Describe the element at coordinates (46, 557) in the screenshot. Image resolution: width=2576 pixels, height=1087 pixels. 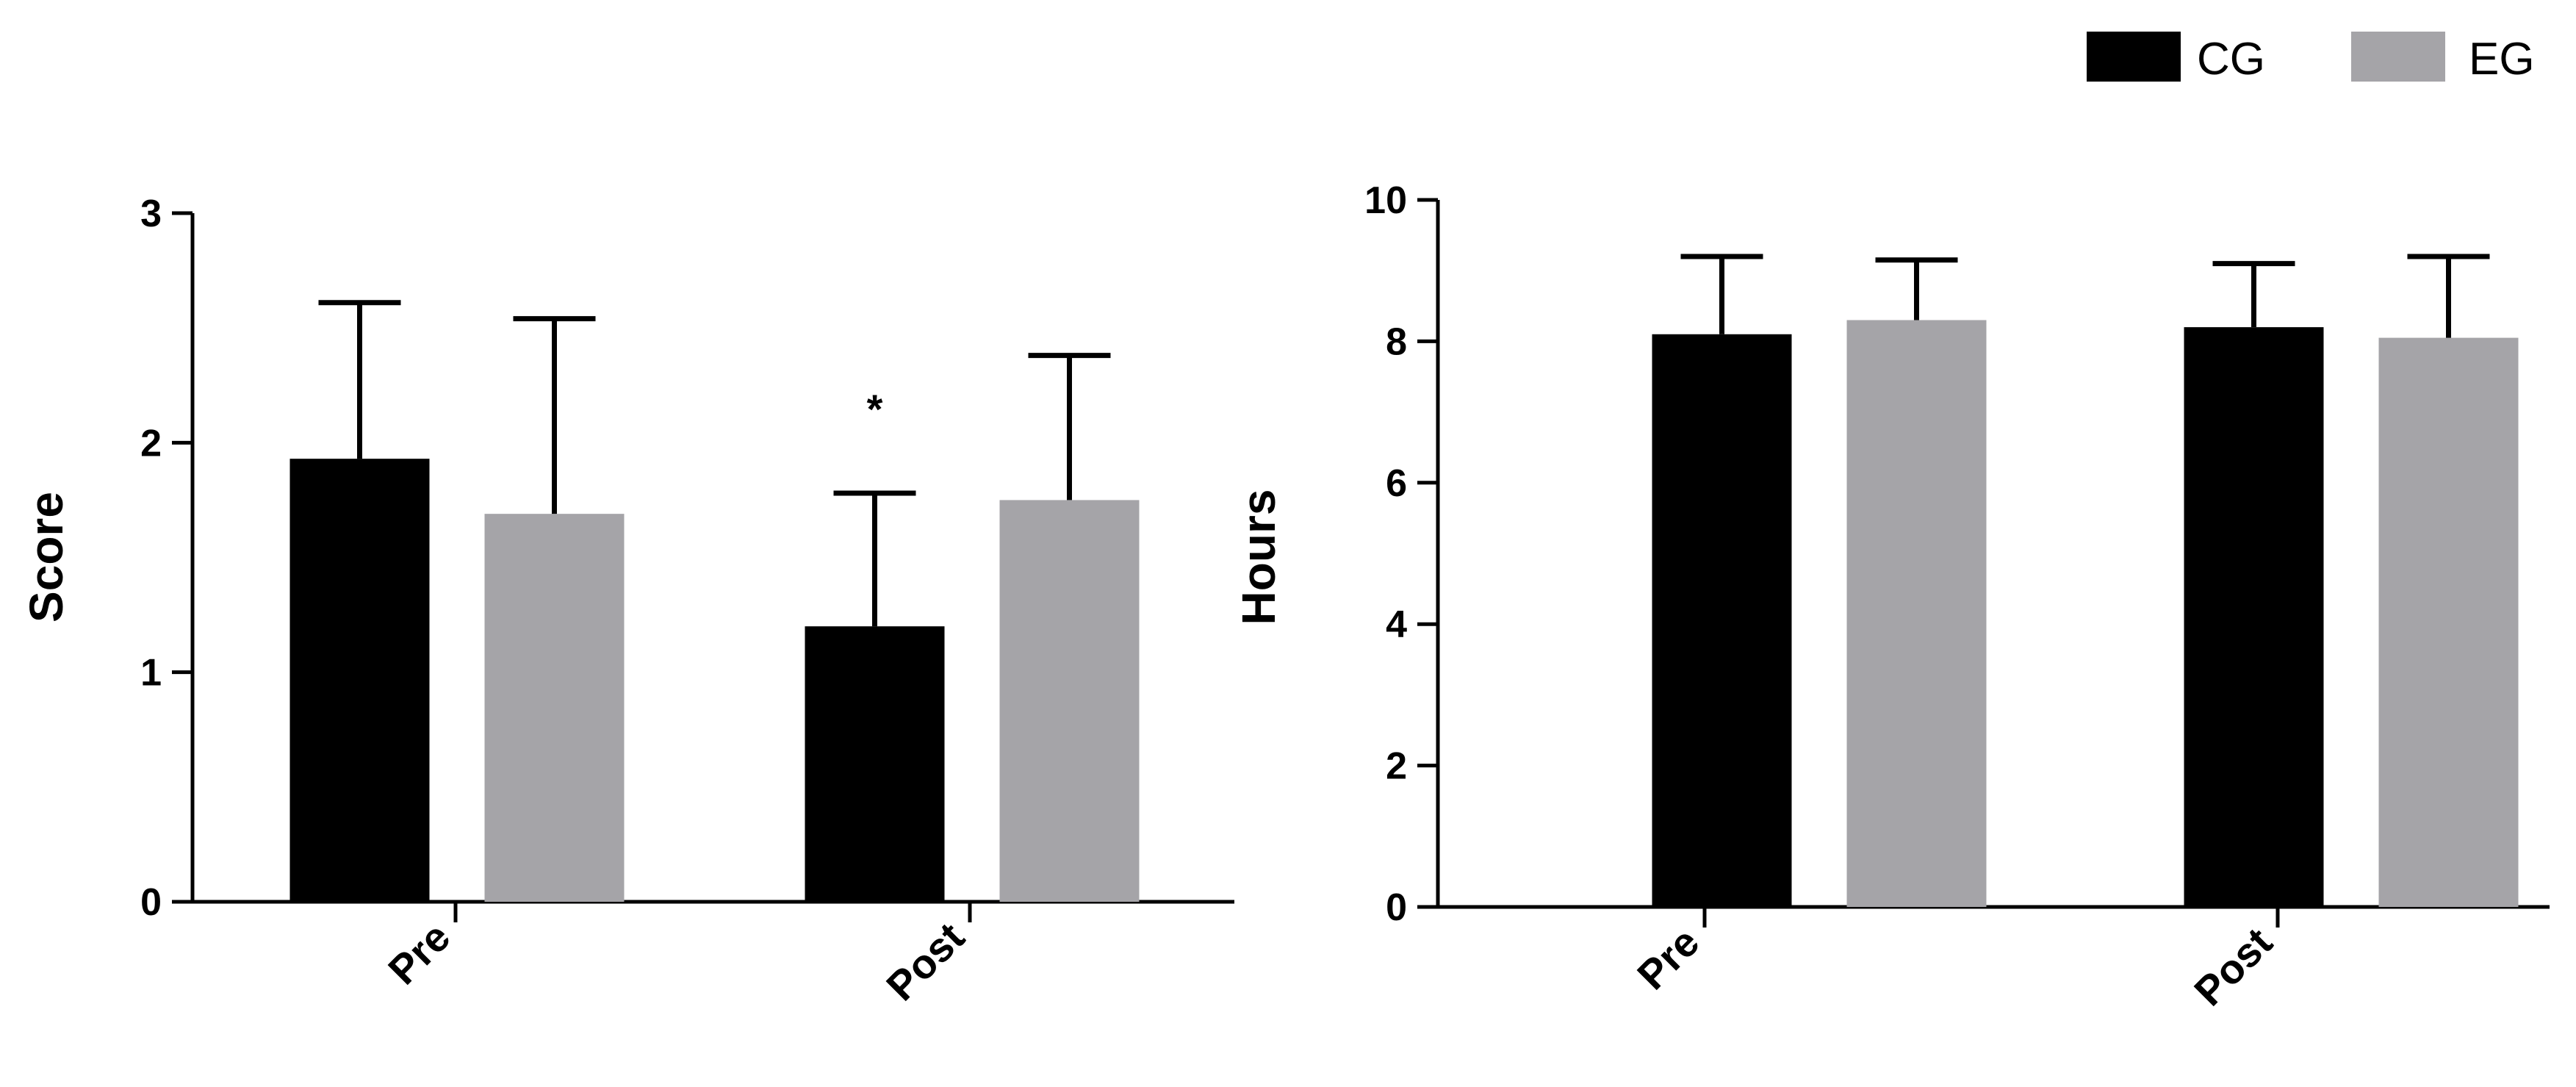
I see `y-axis-title: Score` at that location.